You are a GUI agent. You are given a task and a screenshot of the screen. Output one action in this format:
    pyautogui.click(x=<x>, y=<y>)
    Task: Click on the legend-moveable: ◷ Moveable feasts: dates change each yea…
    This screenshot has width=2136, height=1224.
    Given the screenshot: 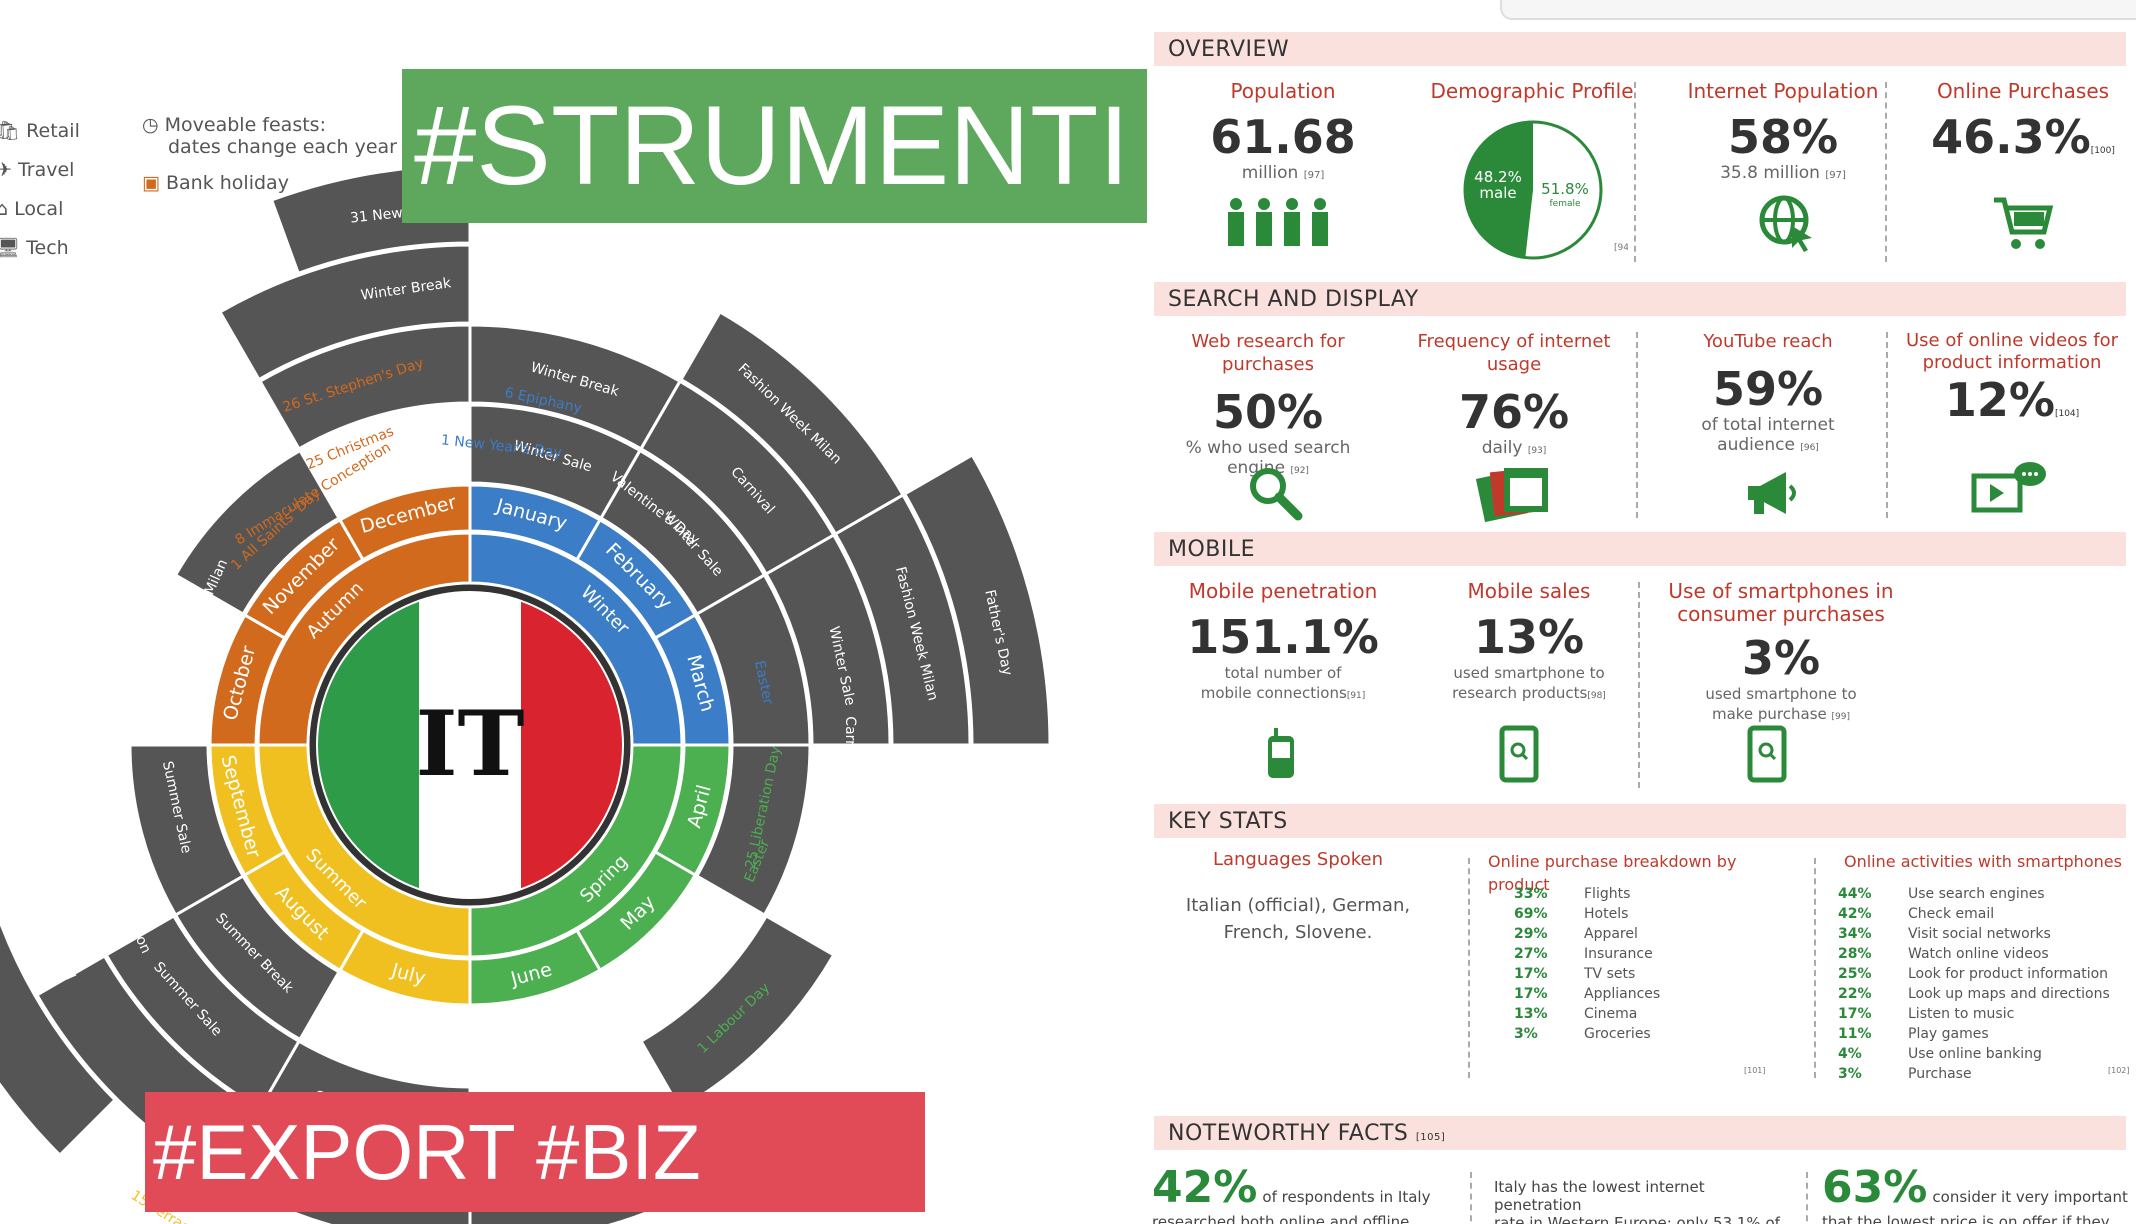 What is the action you would take?
    pyautogui.click(x=269, y=136)
    